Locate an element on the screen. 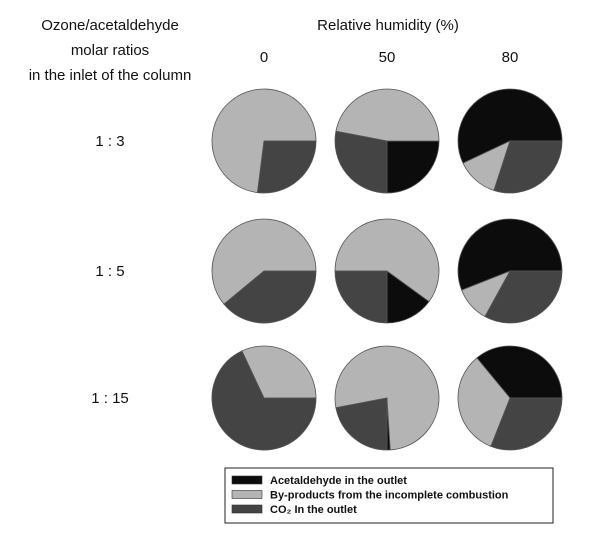 Image resolution: width=598 pixels, height=544 pixels. column-label-50: 50 is located at coordinates (387, 57).